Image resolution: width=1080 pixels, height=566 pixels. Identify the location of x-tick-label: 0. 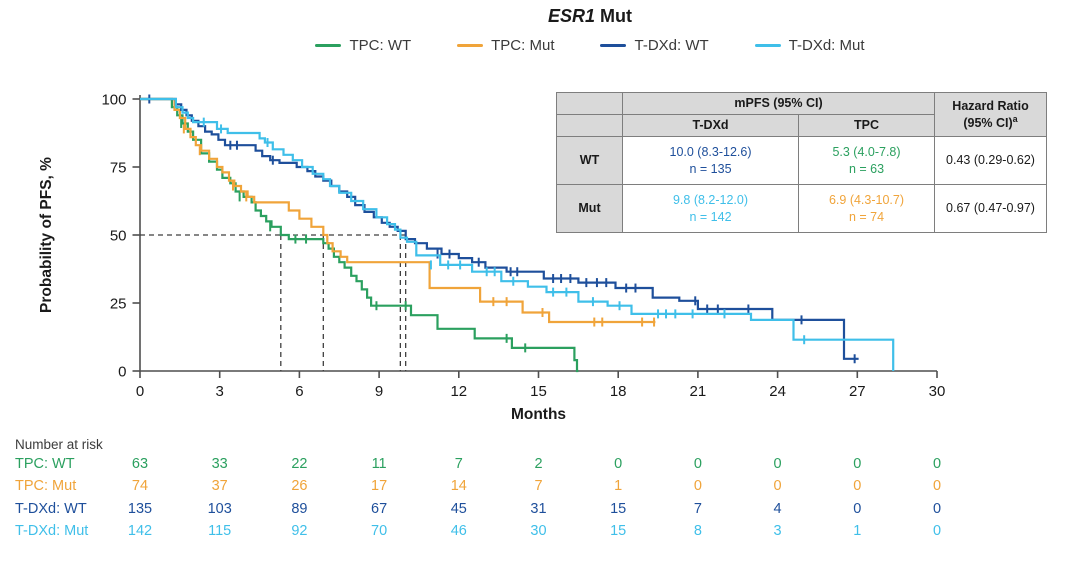
(140, 391).